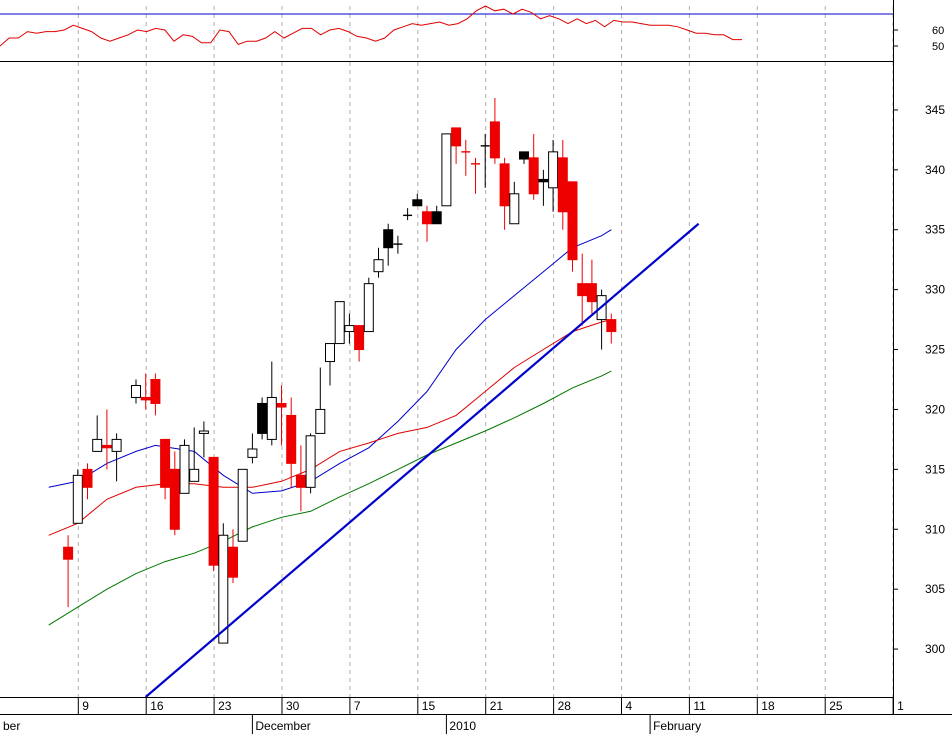 This screenshot has height=739, width=952. Describe the element at coordinates (935, 409) in the screenshot. I see `price-tick-label: 320` at that location.